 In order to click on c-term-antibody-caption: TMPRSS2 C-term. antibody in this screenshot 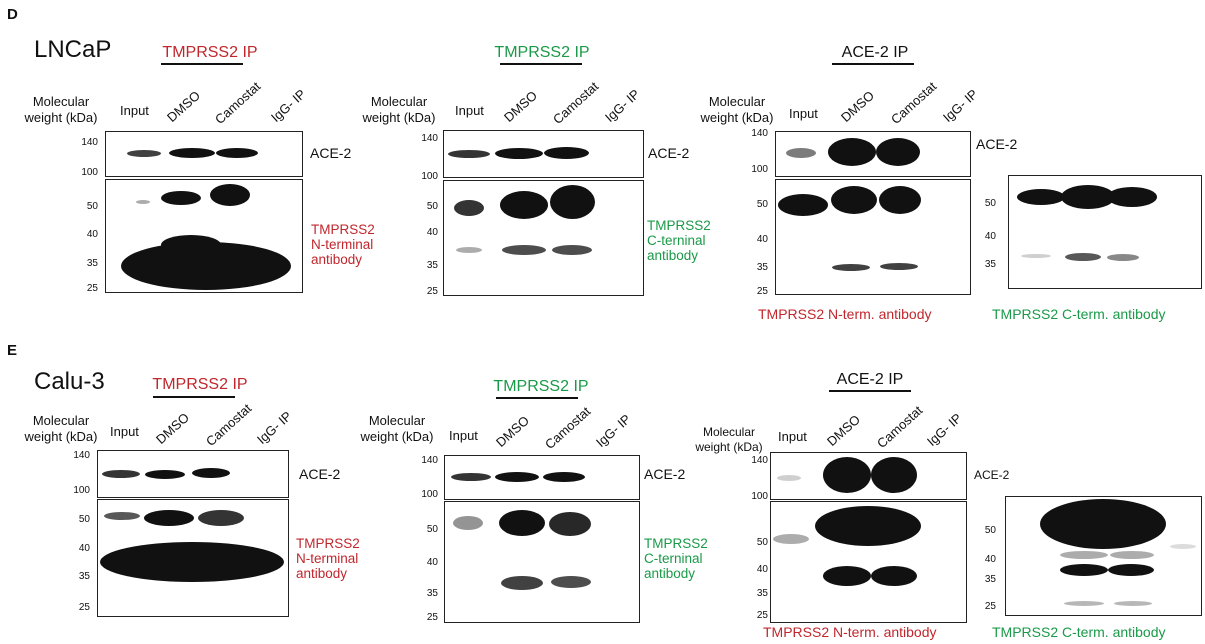, I will do `click(1079, 632)`.